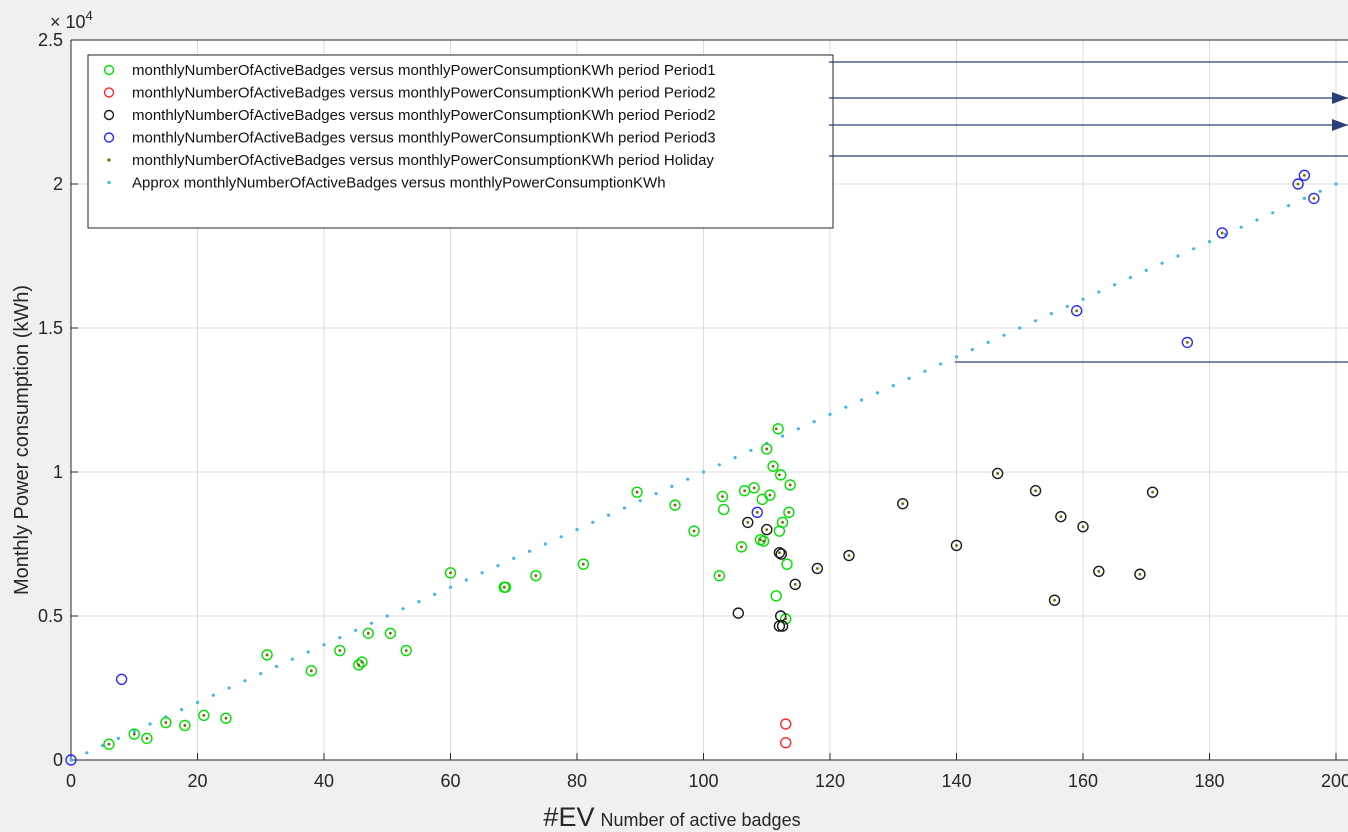 This screenshot has height=832, width=1348. Describe the element at coordinates (71, 20) in the screenshot. I see `y-exponent-label: × 10⁴` at that location.